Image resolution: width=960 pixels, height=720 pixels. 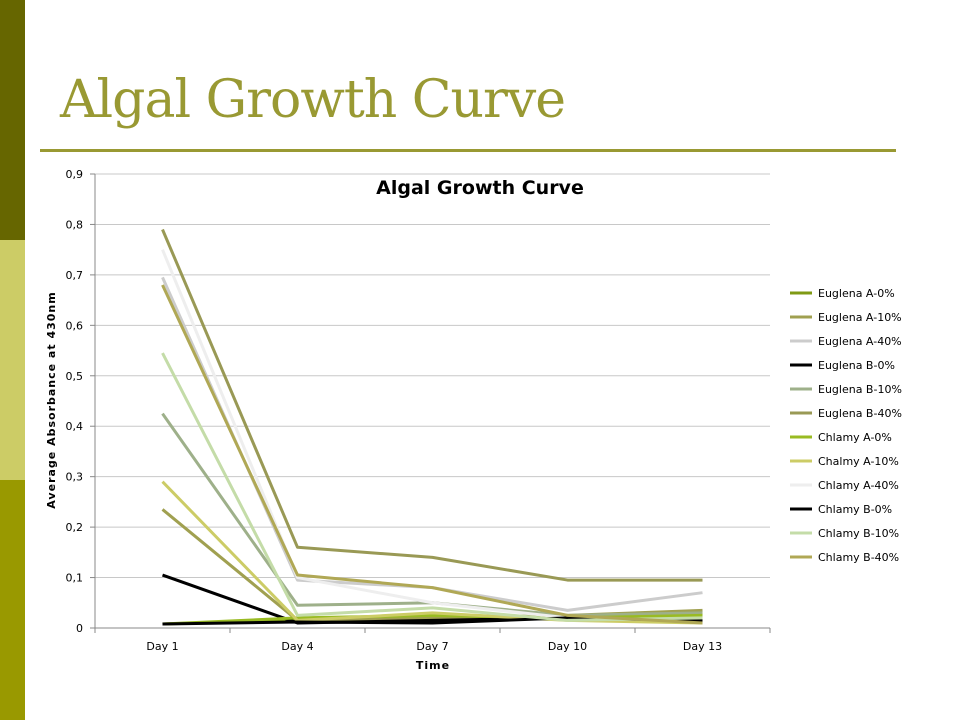 I want to click on legend-label: Chlamy B-10%, so click(x=858, y=533).